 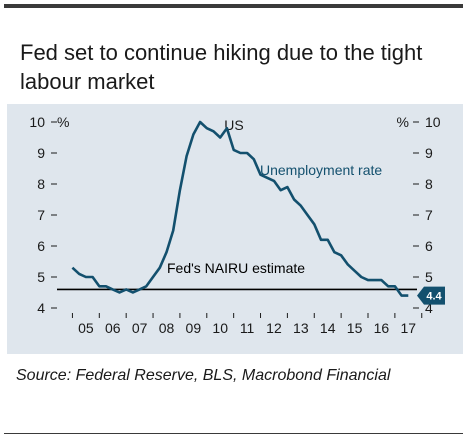 I want to click on y-tick-label-right: 8, so click(x=429, y=184).